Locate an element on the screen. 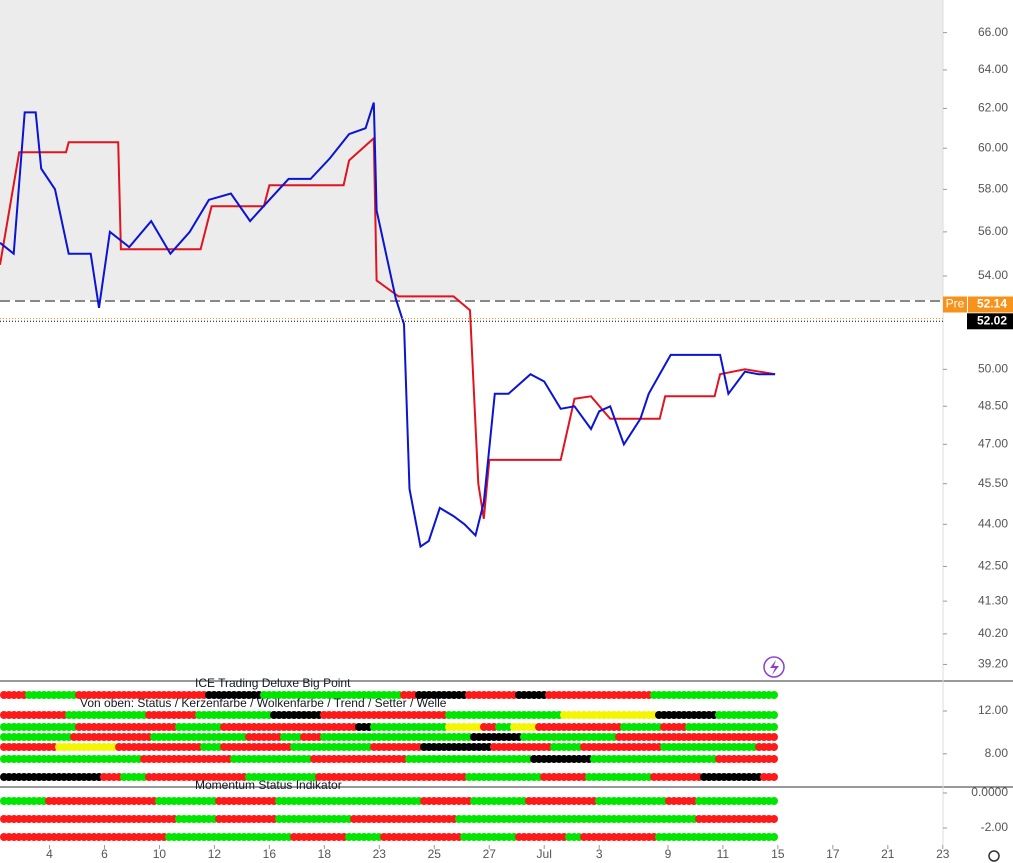  x-tick-label: 27 is located at coordinates (490, 854).